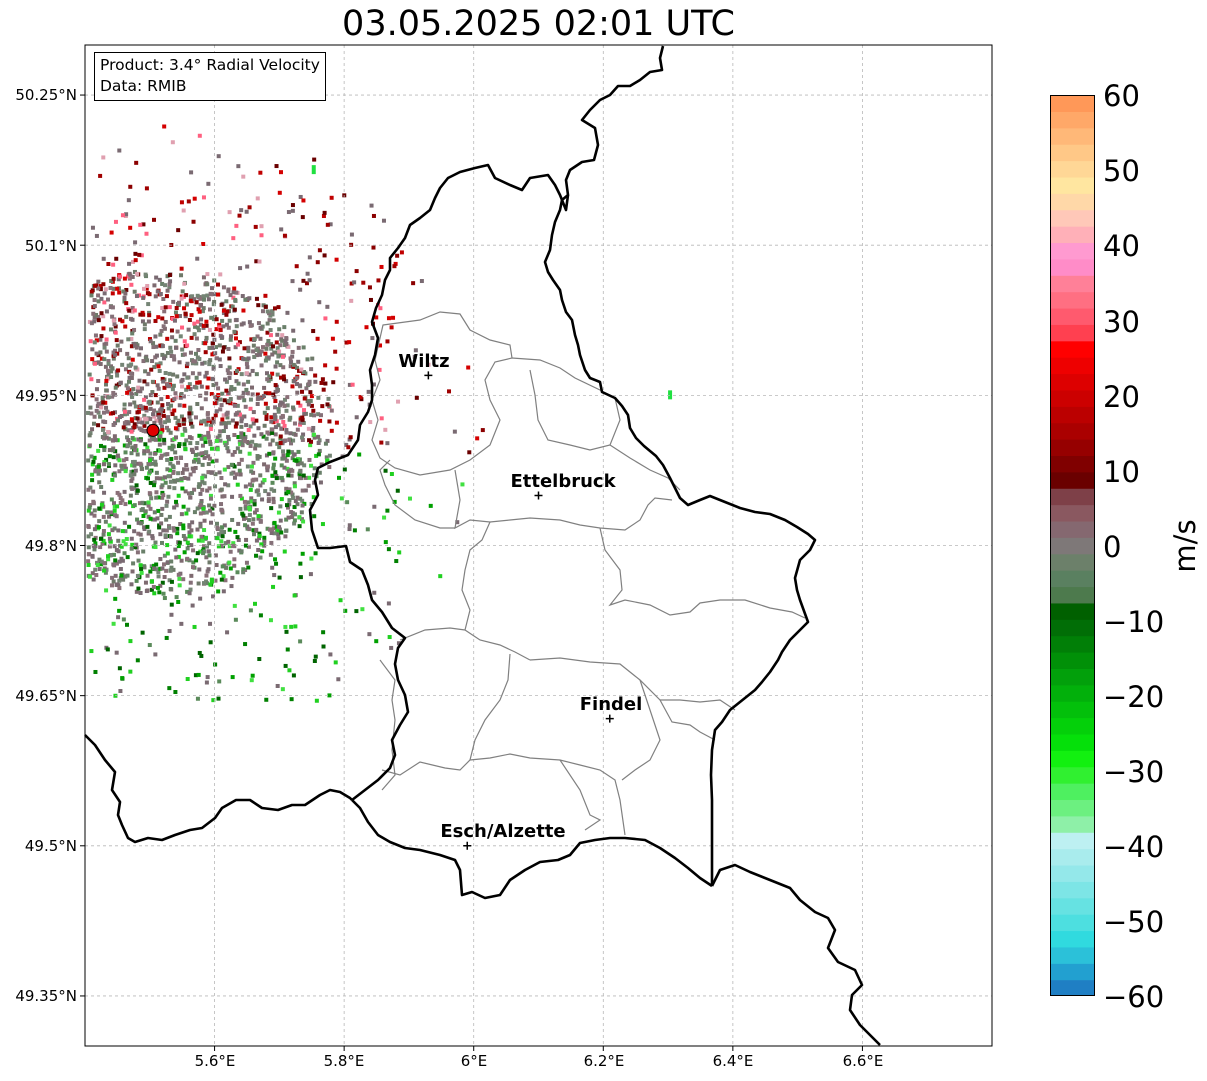  Describe the element at coordinates (604, 1061) in the screenshot. I see `lon-label: 6.2°E` at that location.